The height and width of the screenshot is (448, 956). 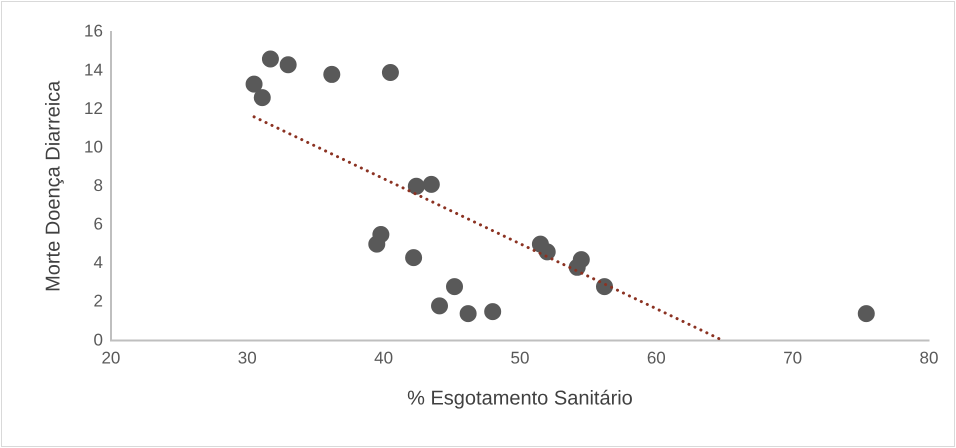 What do you see at coordinates (929, 358) in the screenshot?
I see `x-tick-label: 80` at bounding box center [929, 358].